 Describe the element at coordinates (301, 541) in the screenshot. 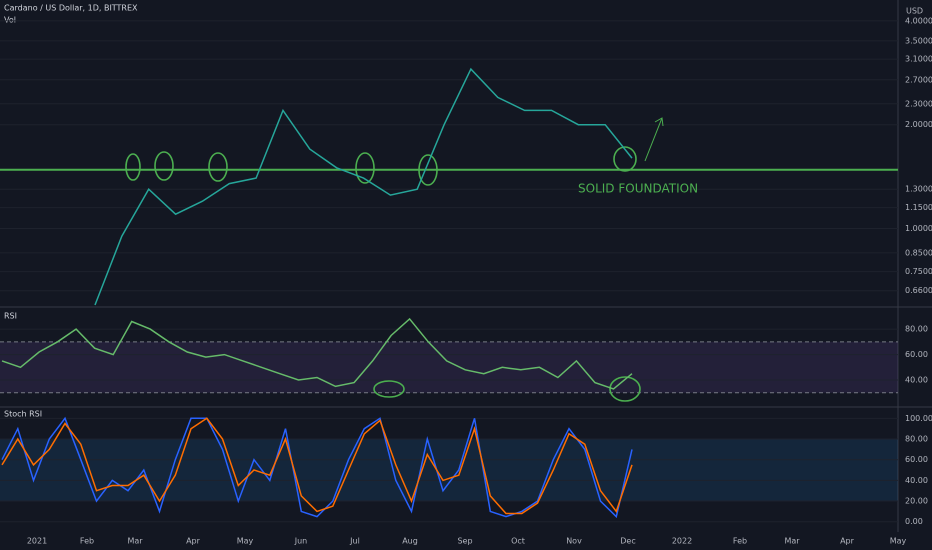

I see `x-tick-label: Jun` at that location.